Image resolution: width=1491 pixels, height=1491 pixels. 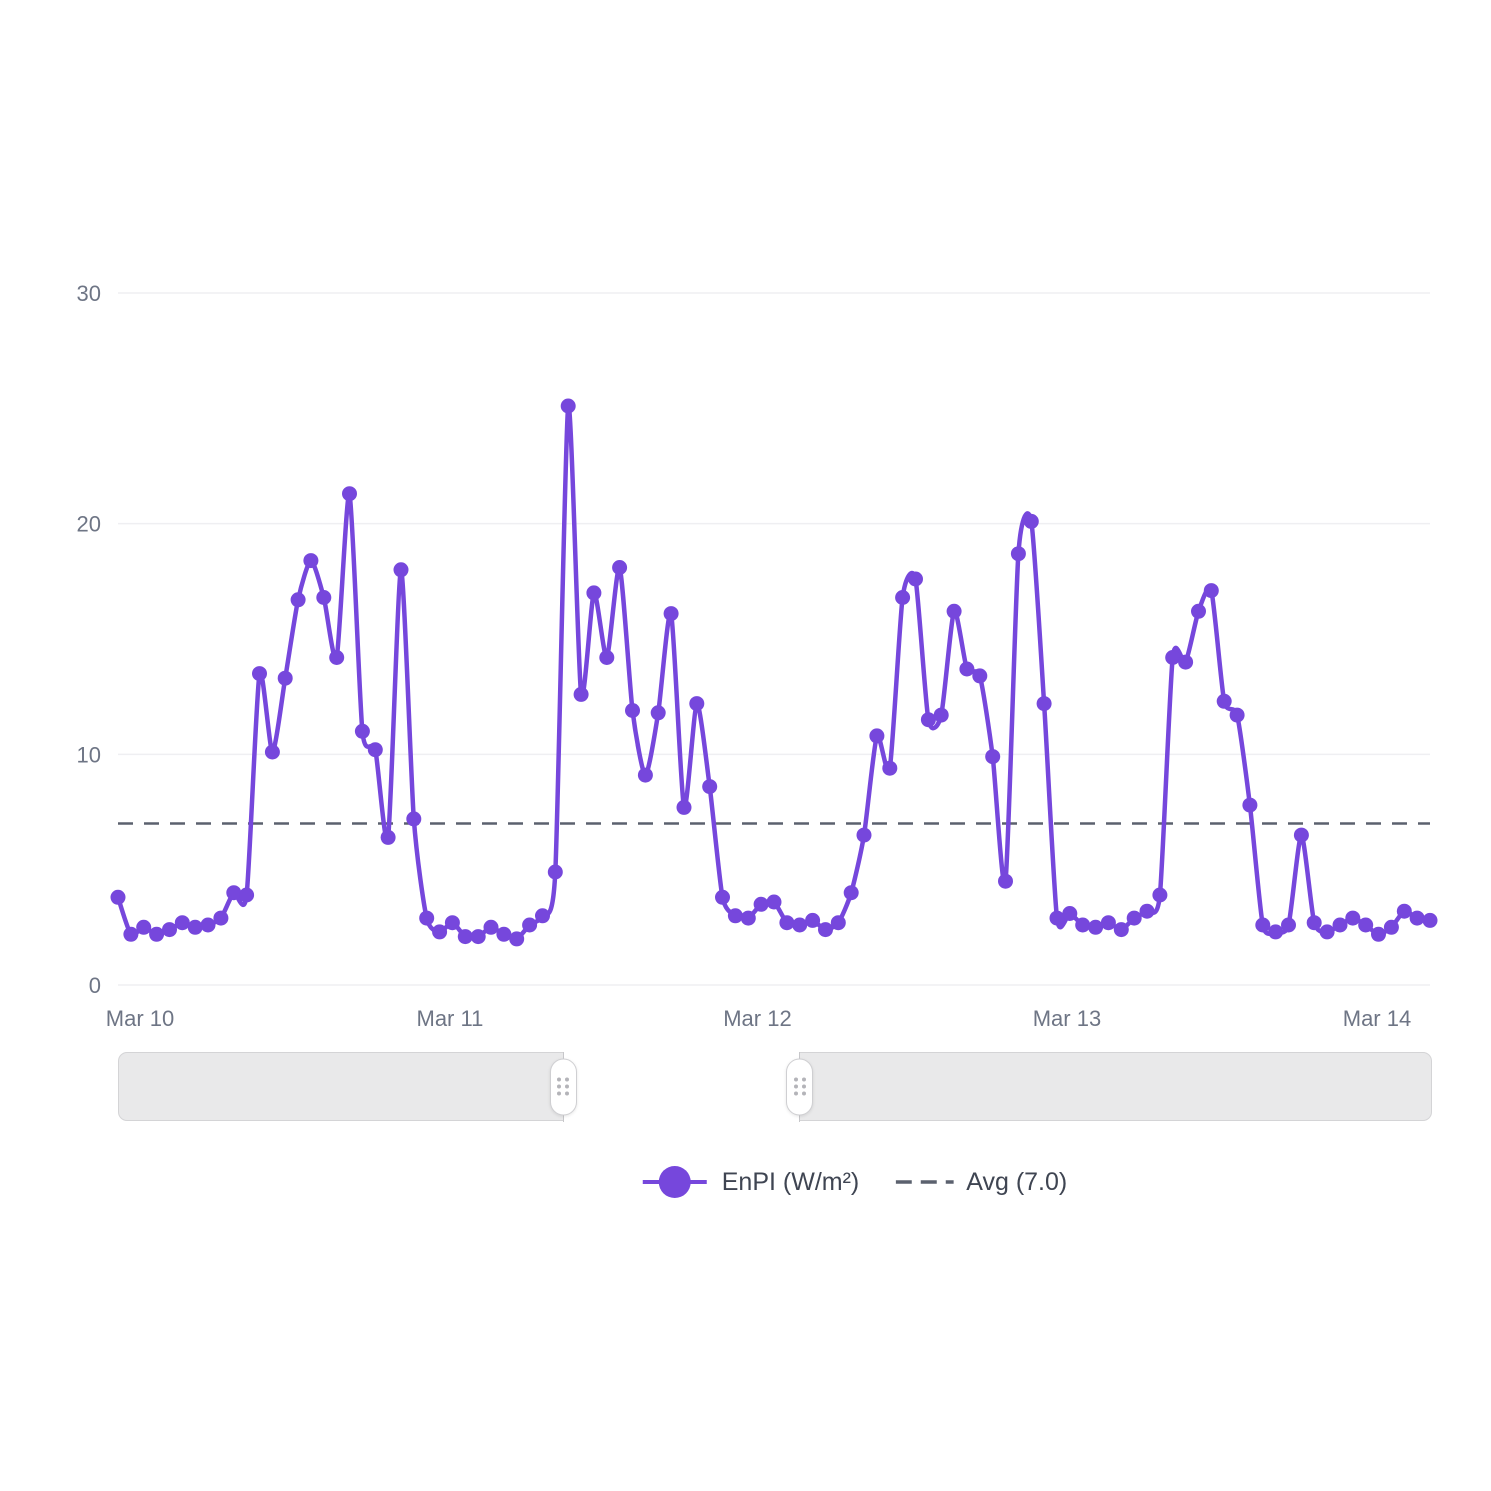 I want to click on range-slider-window, so click(x=681, y=1086).